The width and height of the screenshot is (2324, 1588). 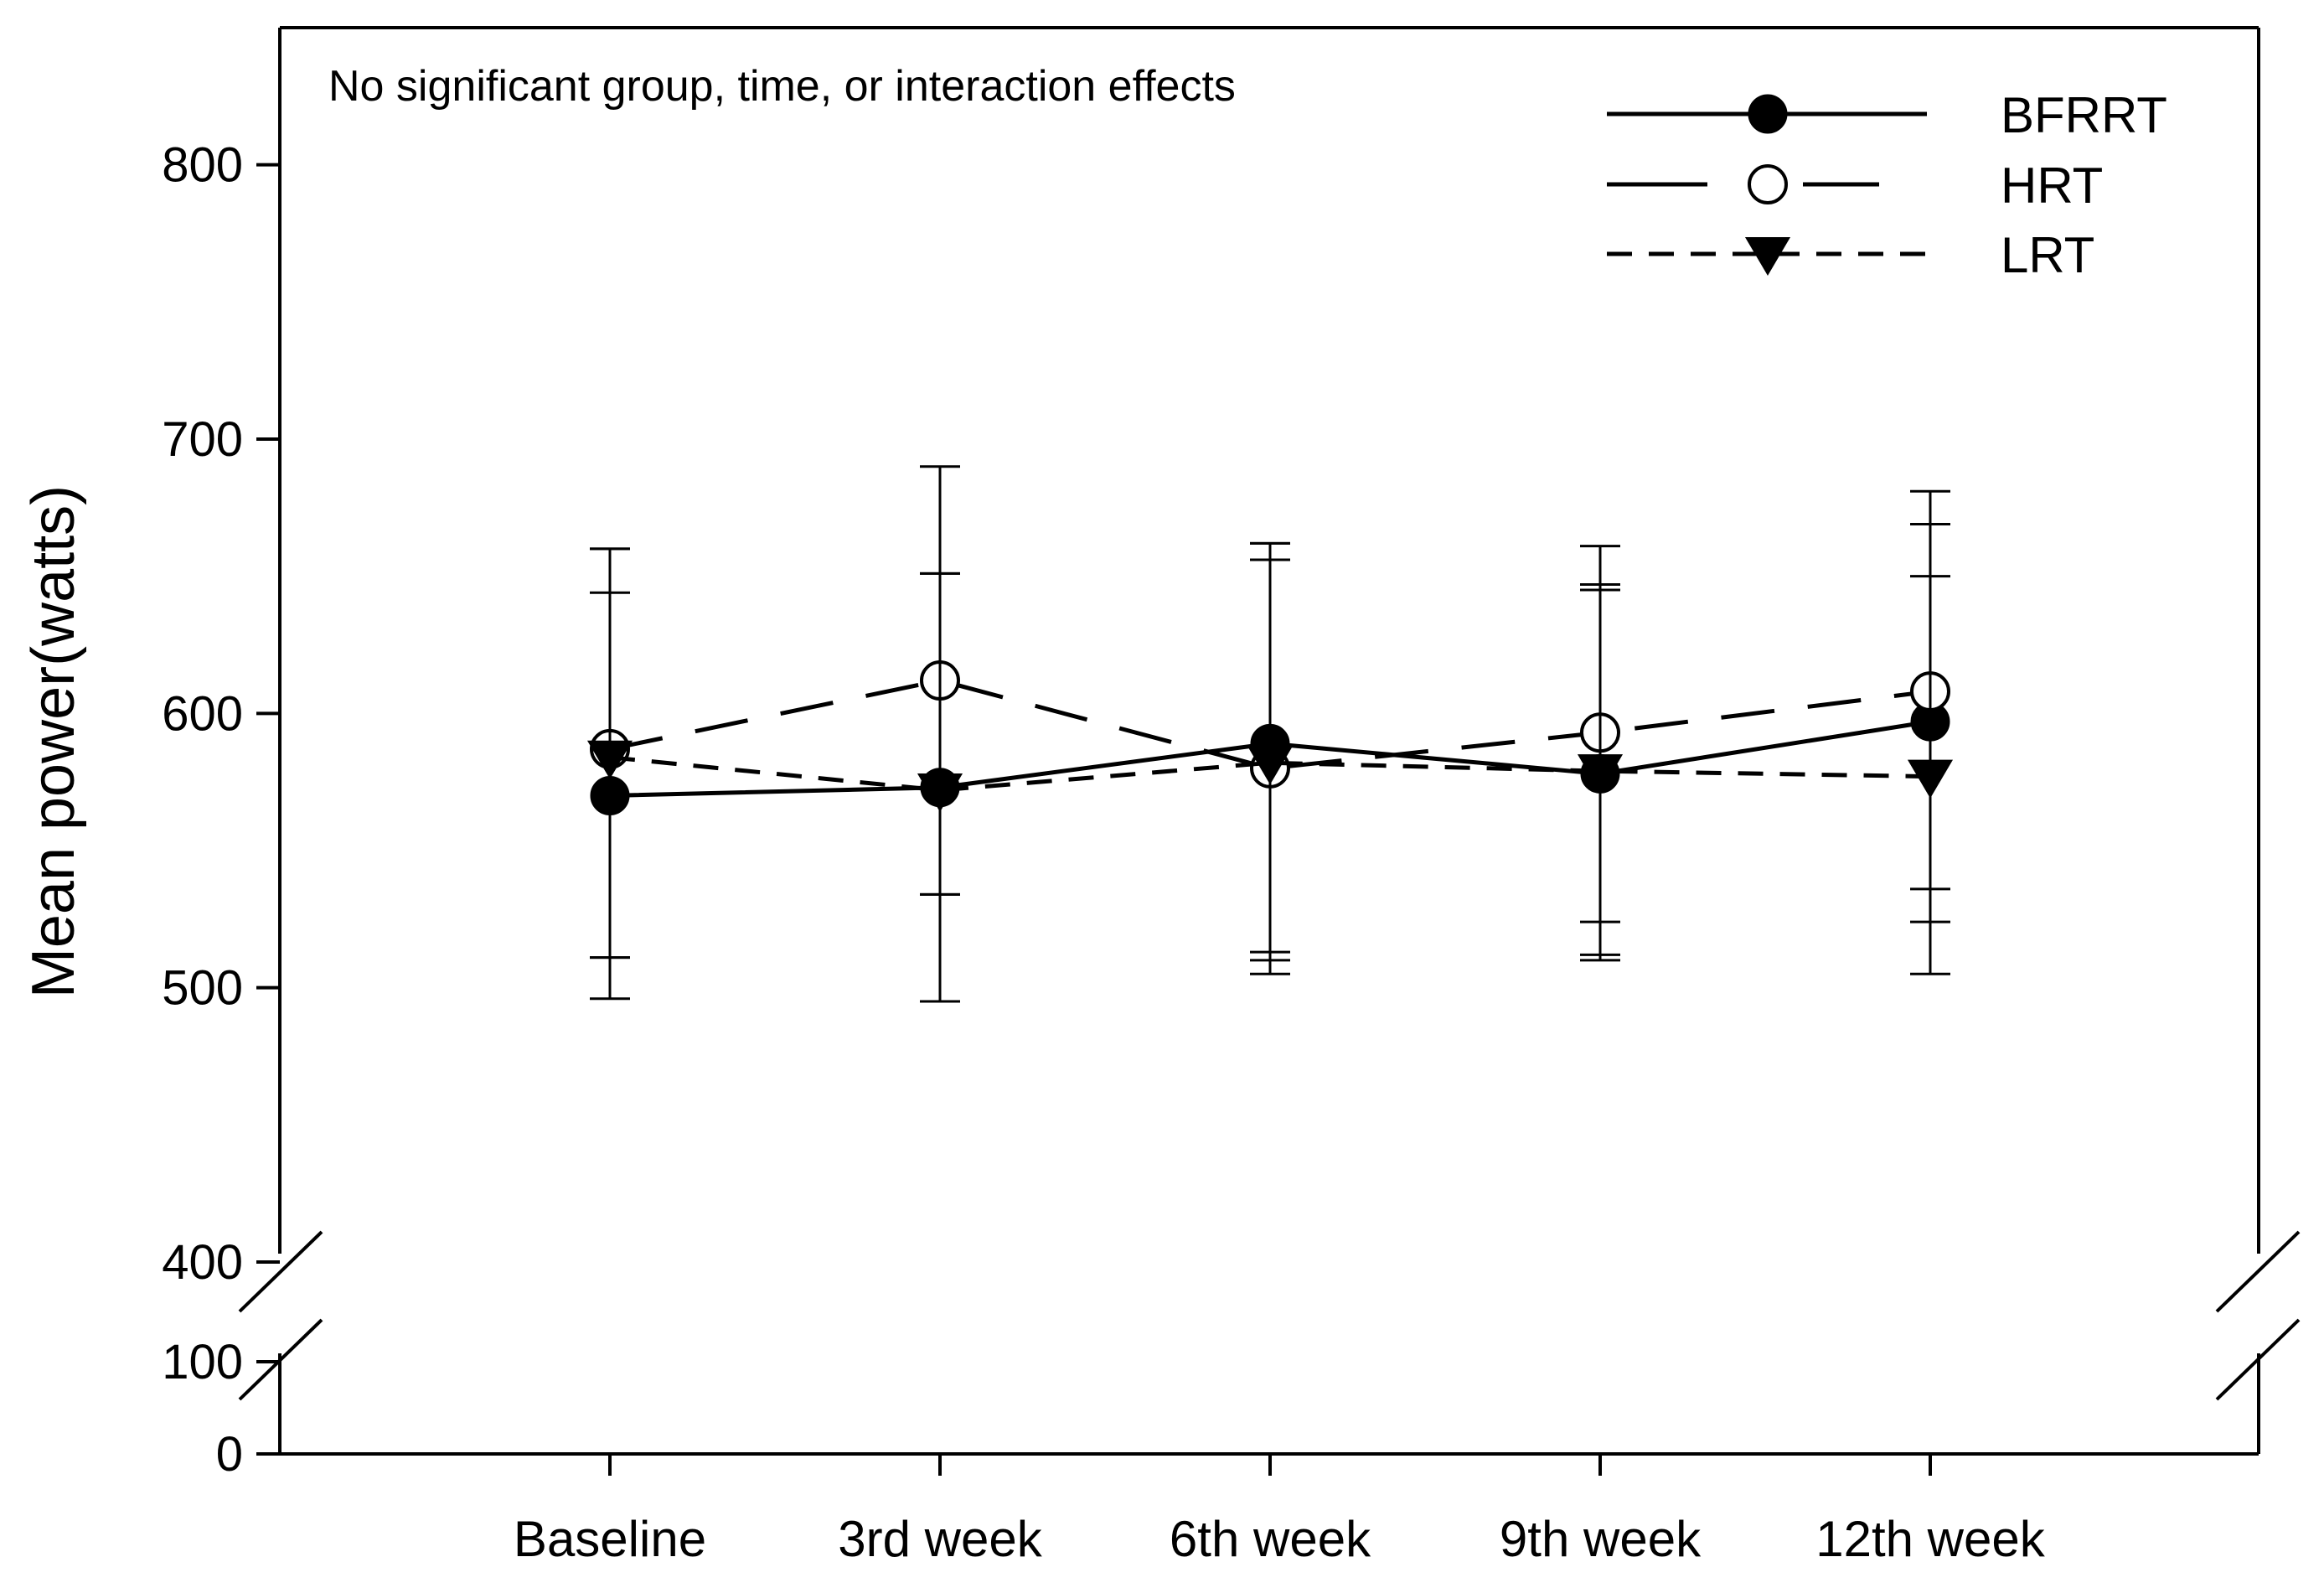 I want to click on x-tick-label: 6th week, so click(x=1270, y=1539).